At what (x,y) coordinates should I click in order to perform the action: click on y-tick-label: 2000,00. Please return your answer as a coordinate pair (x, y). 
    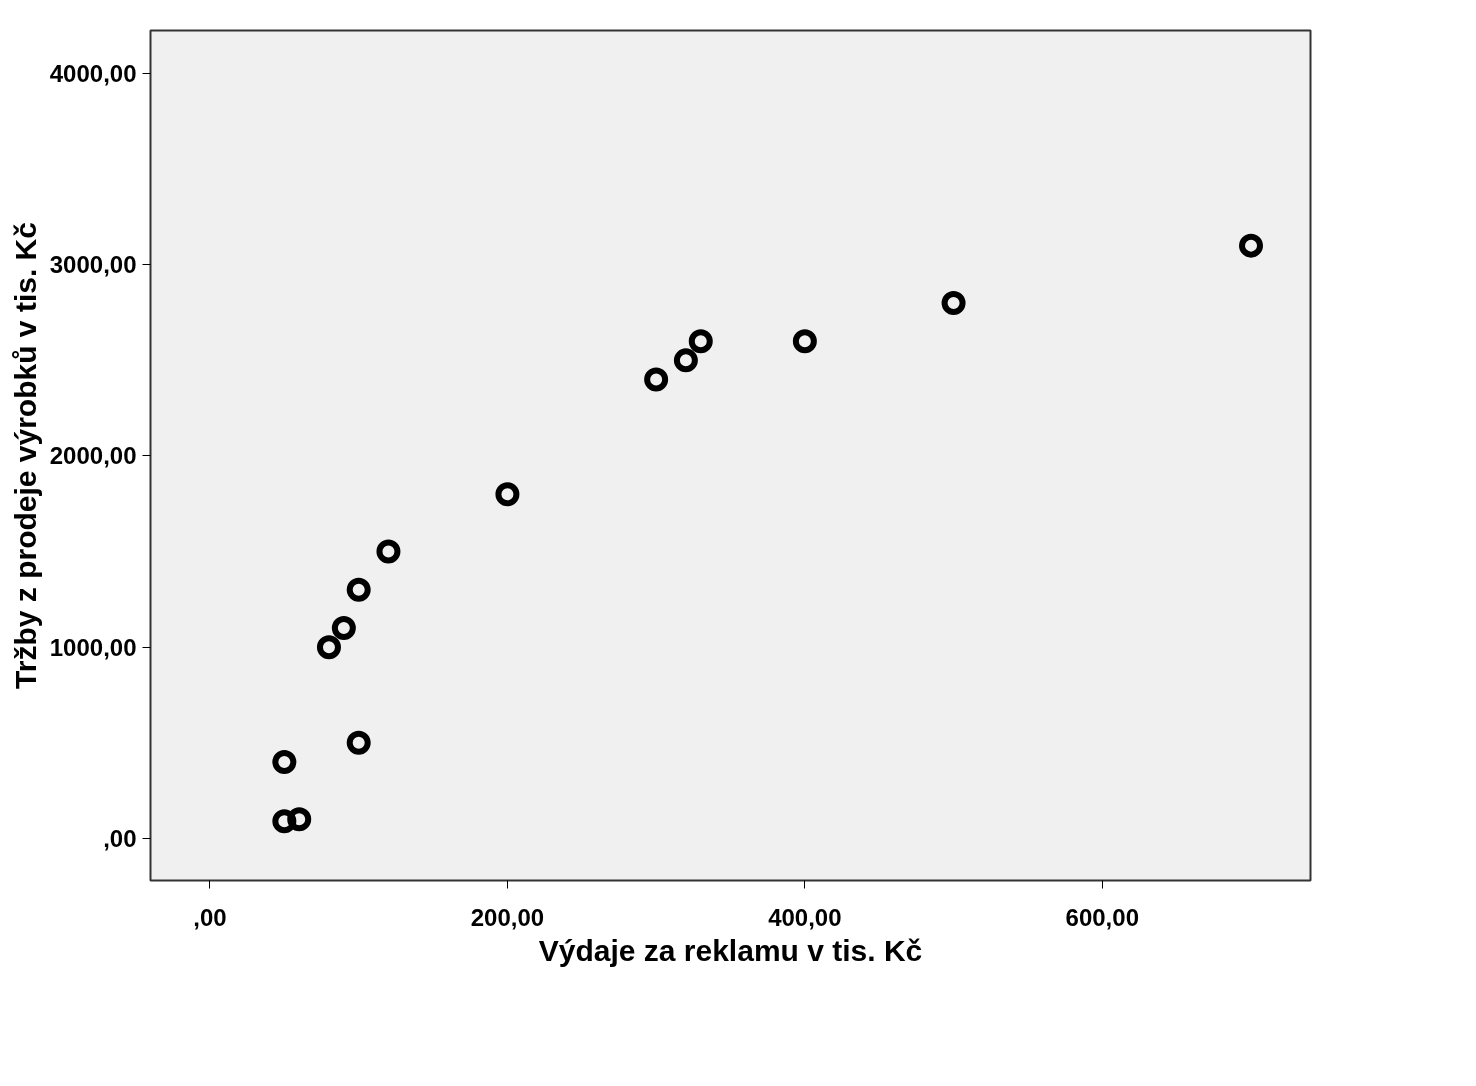
    Looking at the image, I should click on (93, 456).